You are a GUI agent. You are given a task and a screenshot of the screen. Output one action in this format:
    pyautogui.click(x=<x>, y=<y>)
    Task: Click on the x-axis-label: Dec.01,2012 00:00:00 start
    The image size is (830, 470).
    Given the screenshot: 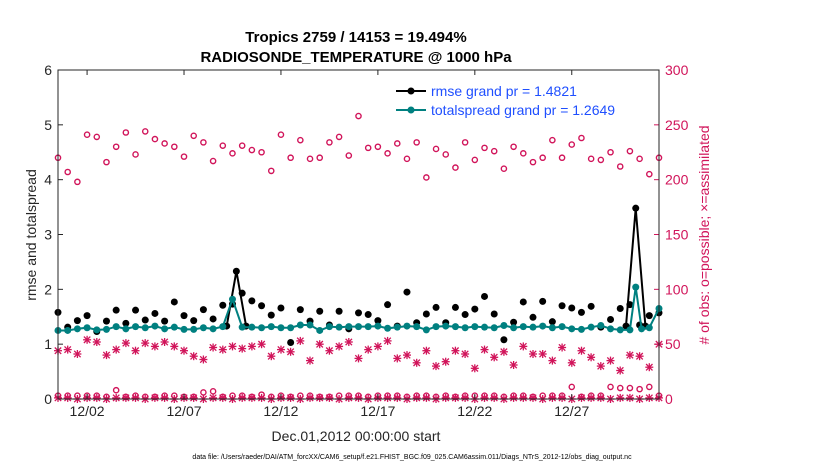 What is the action you would take?
    pyautogui.click(x=356, y=436)
    